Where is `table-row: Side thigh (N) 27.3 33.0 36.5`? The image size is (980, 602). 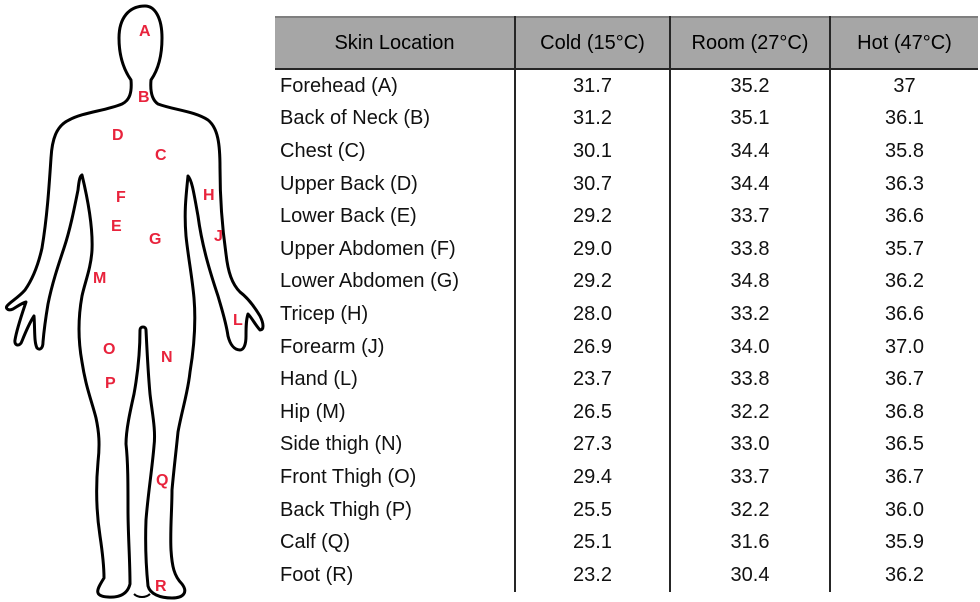
table-row: Side thigh (N) 27.3 33.0 36.5 is located at coordinates (626, 445).